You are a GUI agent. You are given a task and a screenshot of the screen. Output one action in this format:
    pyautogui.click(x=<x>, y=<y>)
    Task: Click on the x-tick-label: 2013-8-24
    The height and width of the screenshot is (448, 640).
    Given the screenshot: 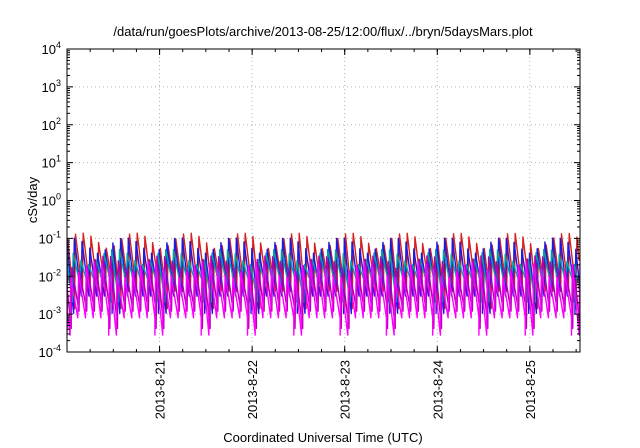 What is the action you would take?
    pyautogui.click(x=437, y=389)
    